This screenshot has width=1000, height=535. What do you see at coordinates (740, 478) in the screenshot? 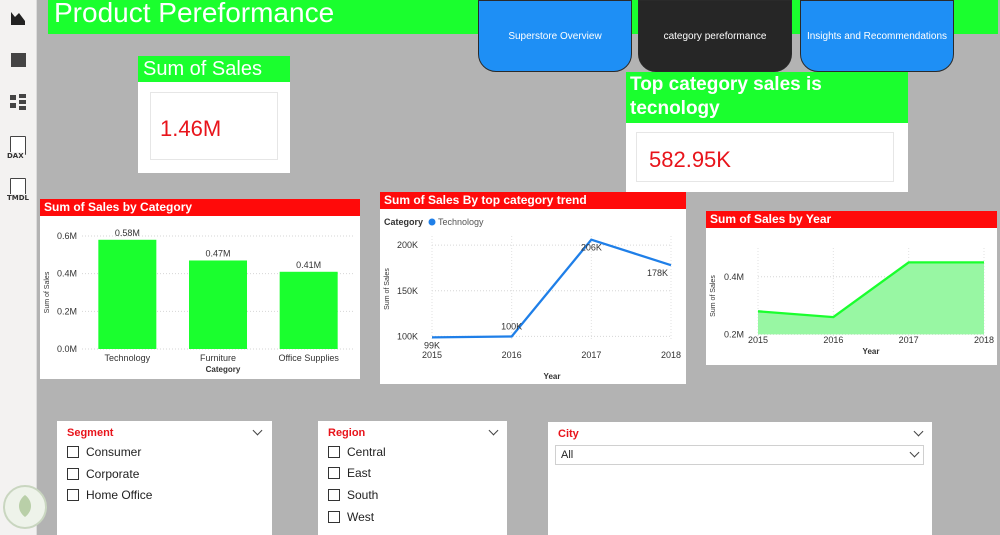
I see `slicer-city: City All` at bounding box center [740, 478].